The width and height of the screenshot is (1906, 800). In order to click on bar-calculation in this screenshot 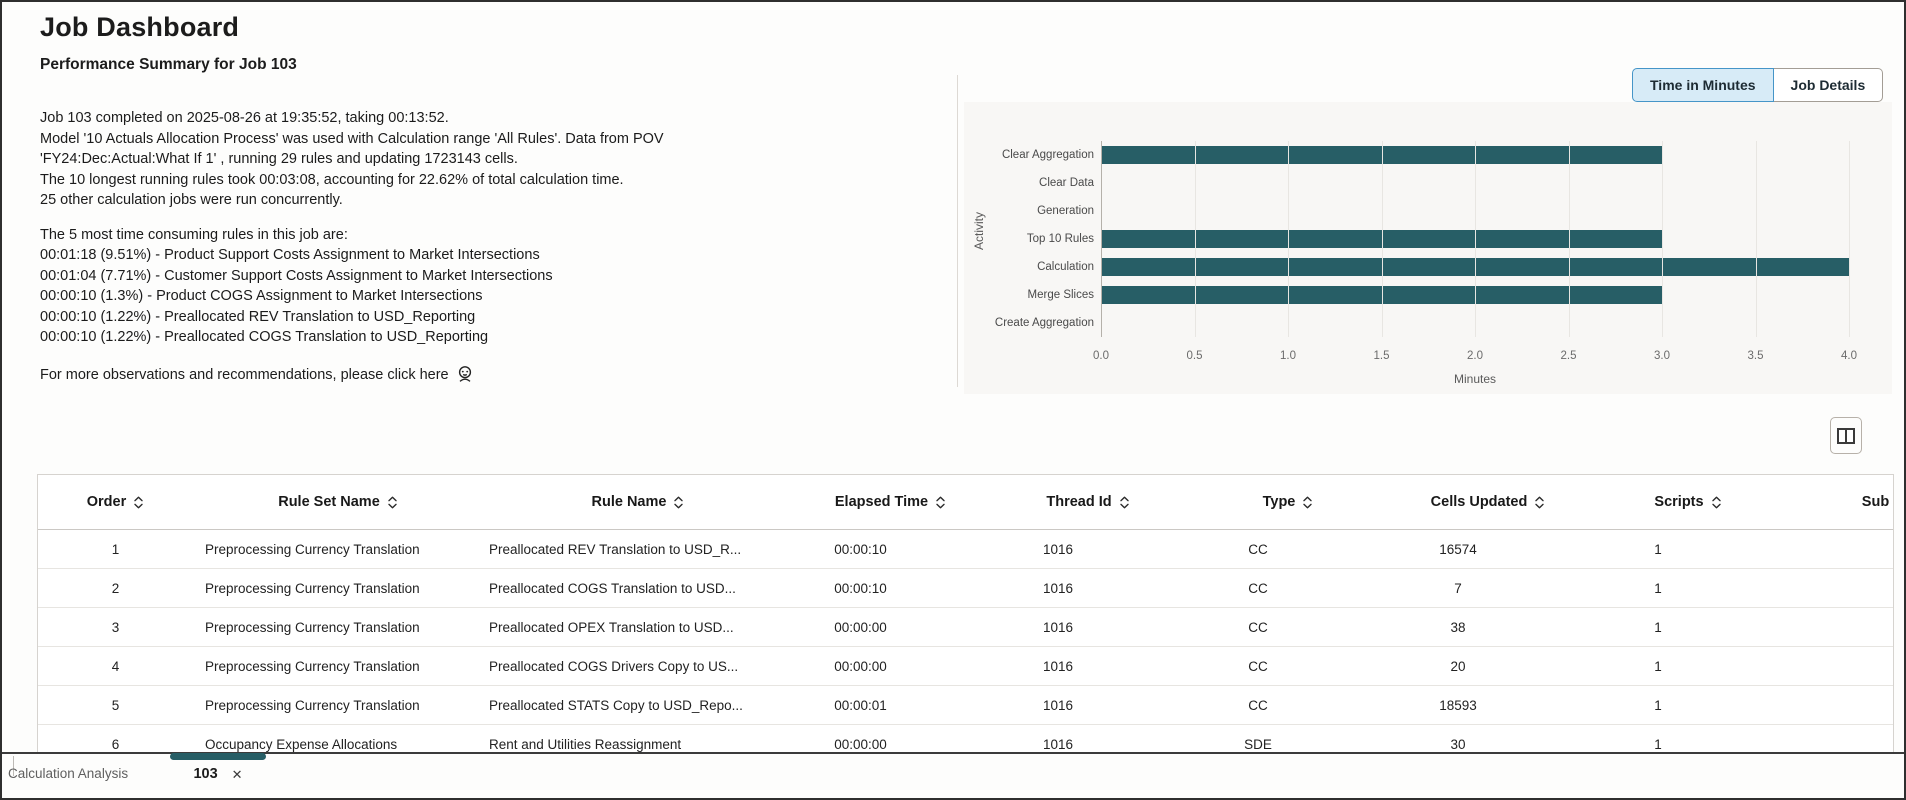, I will do `click(1476, 267)`.